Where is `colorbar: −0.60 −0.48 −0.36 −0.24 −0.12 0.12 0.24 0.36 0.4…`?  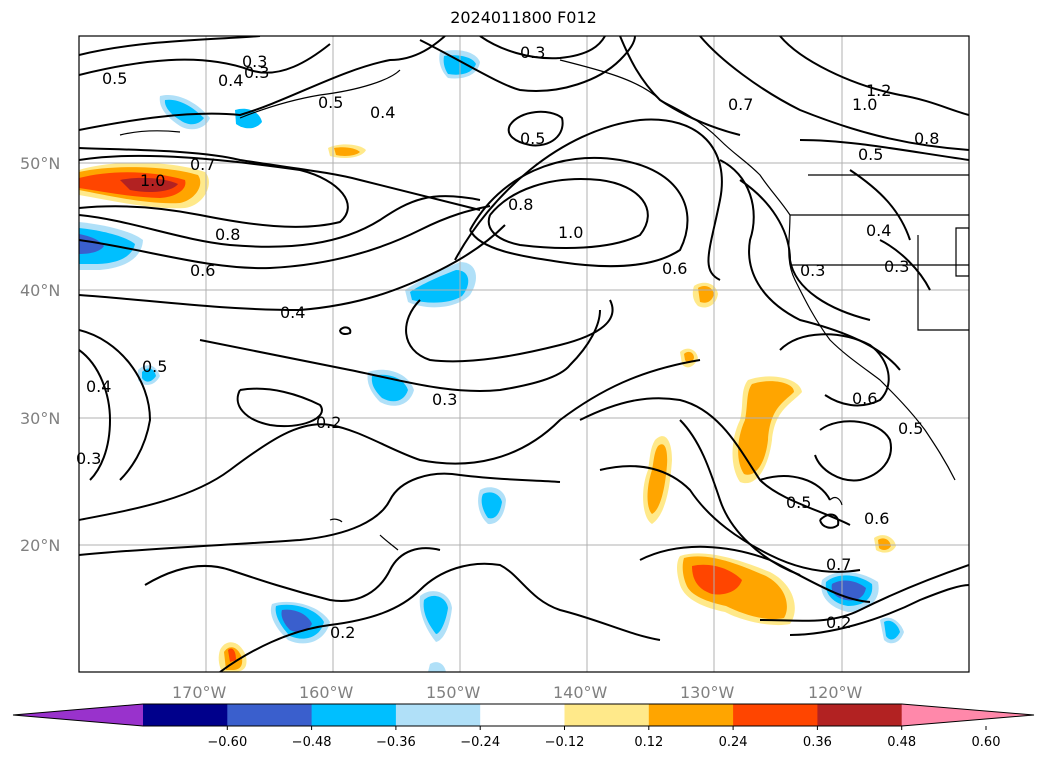
colorbar: −0.60 −0.48 −0.36 −0.24 −0.12 0.12 0.24 0.36 0.4… is located at coordinates (523, 726).